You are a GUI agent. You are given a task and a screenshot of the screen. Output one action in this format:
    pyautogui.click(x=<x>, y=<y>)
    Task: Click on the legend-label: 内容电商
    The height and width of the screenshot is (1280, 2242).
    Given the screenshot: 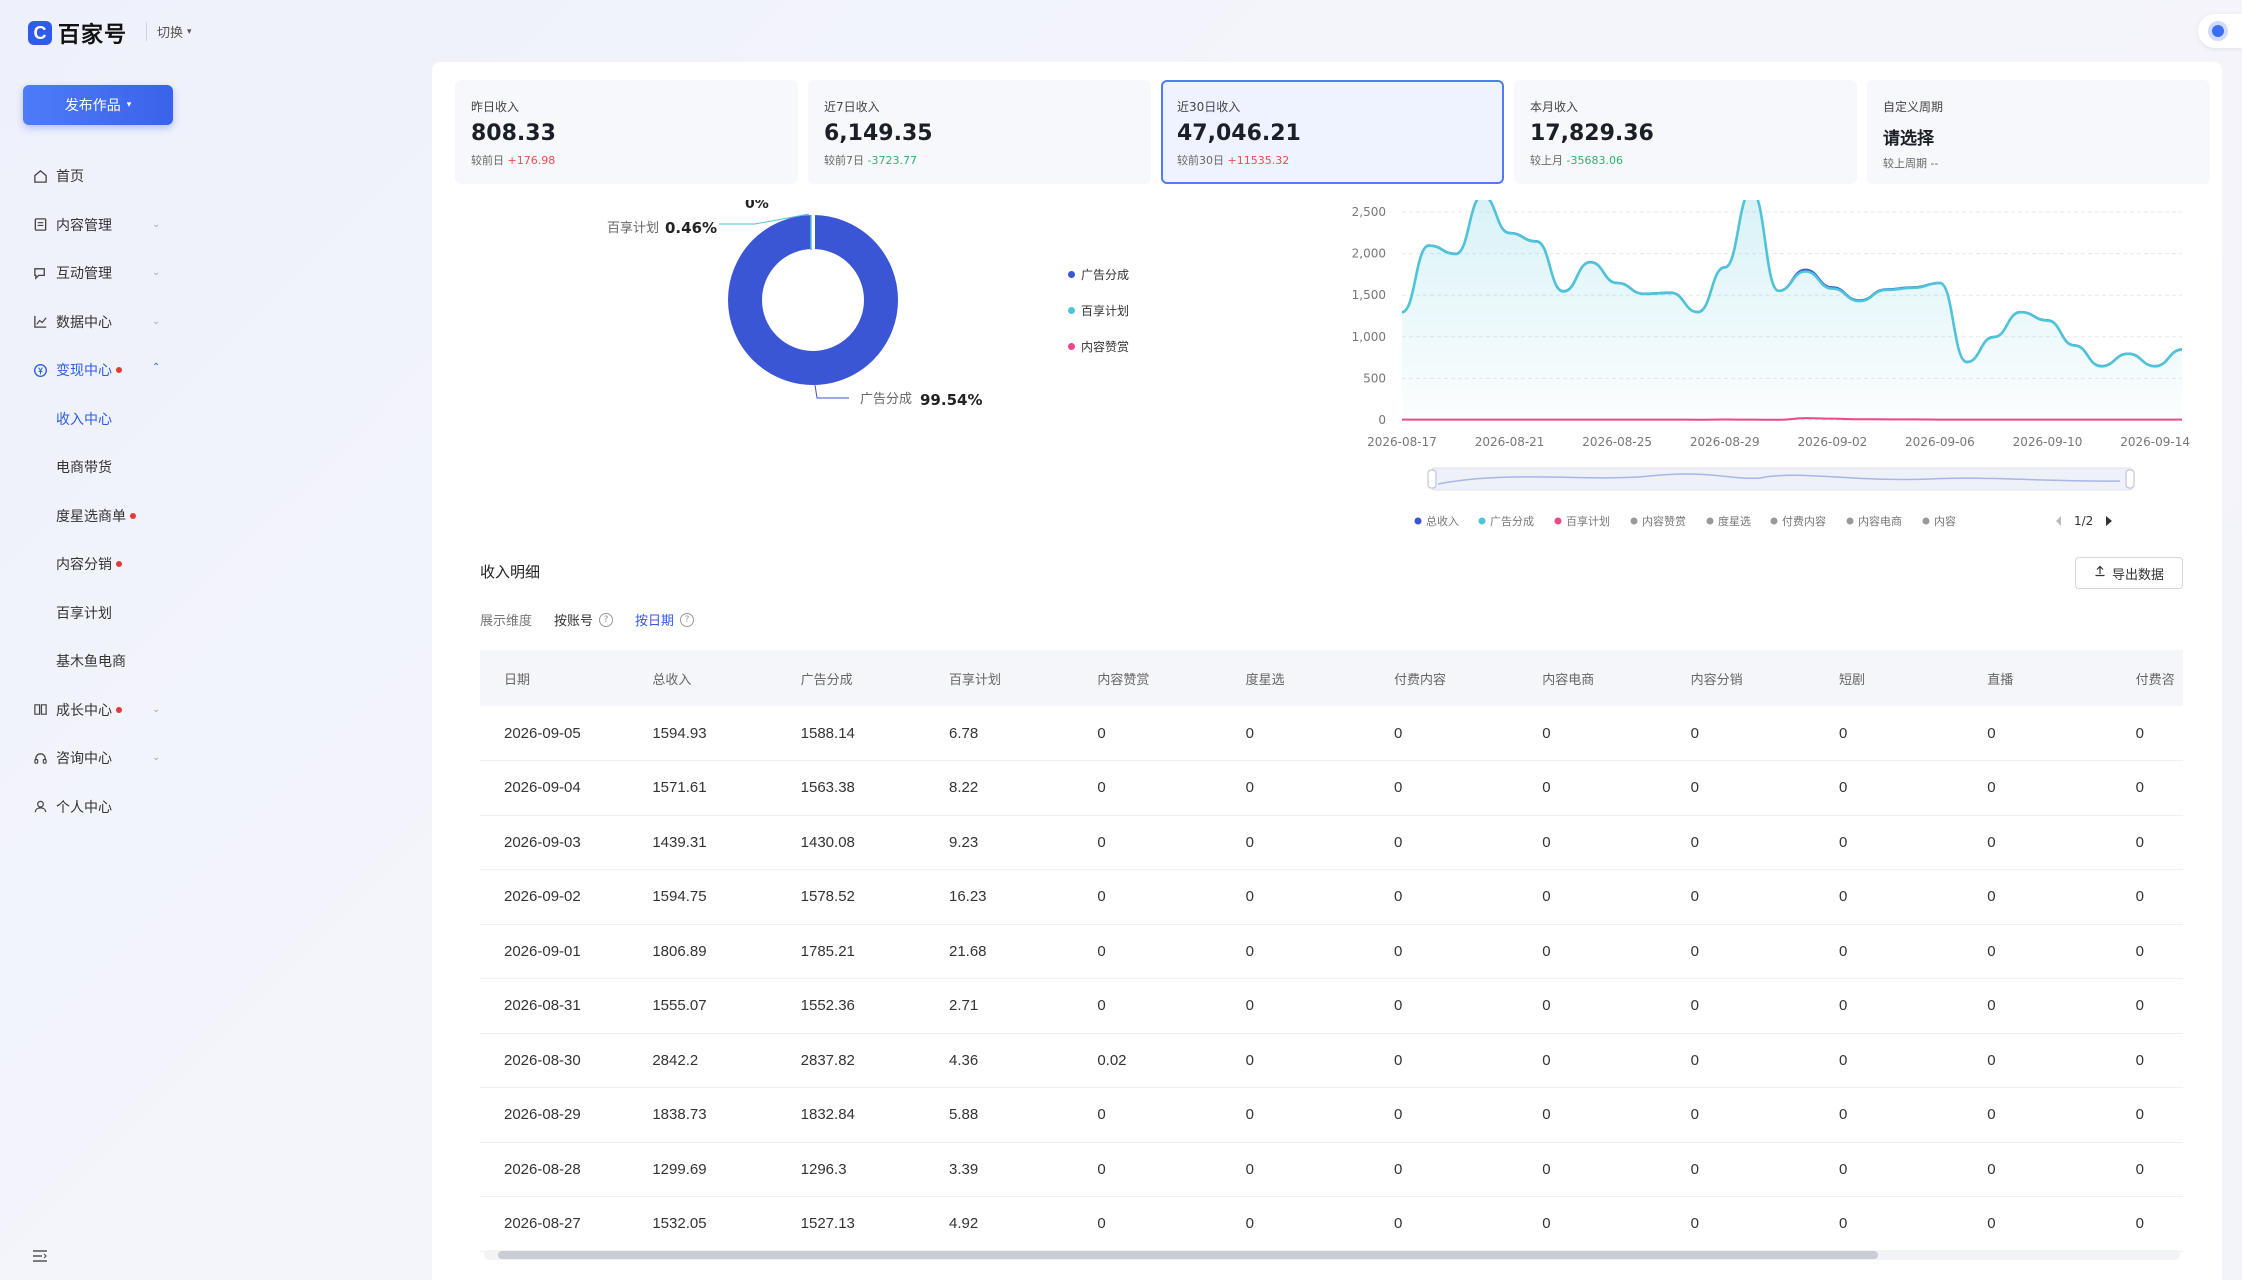 What is the action you would take?
    pyautogui.click(x=1880, y=521)
    